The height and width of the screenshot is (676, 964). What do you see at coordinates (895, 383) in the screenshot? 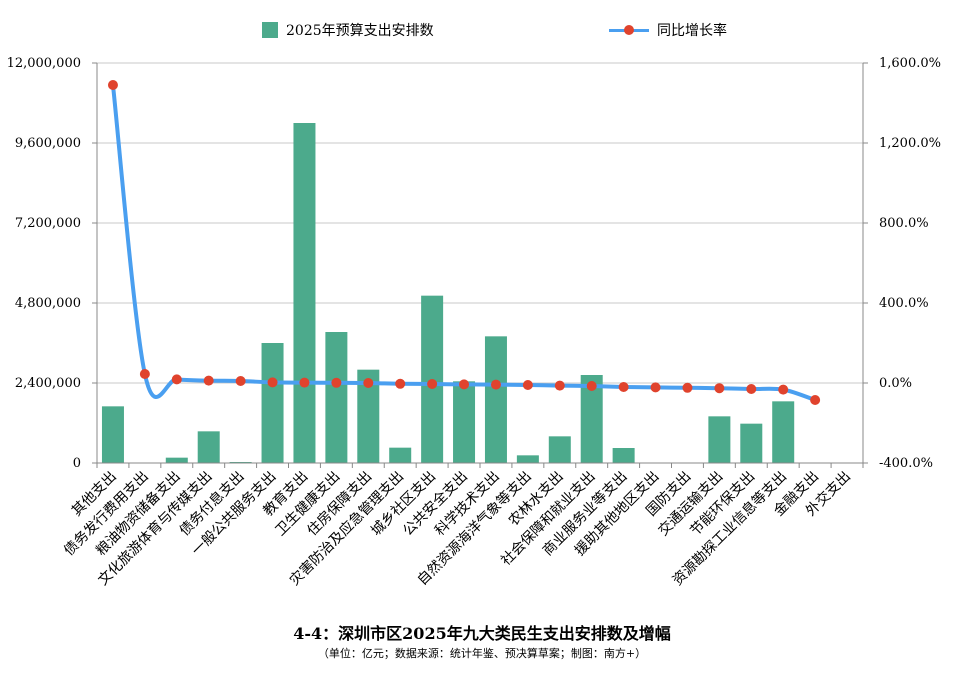
I see `y-right-tick-label: 0.0%` at bounding box center [895, 383].